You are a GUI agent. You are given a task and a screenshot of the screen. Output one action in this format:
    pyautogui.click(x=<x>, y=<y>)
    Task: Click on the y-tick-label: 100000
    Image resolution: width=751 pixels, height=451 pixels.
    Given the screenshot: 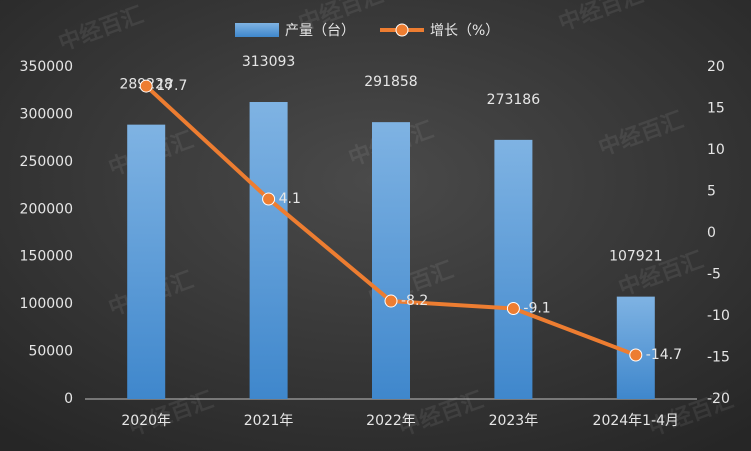 What is the action you would take?
    pyautogui.click(x=46, y=304)
    